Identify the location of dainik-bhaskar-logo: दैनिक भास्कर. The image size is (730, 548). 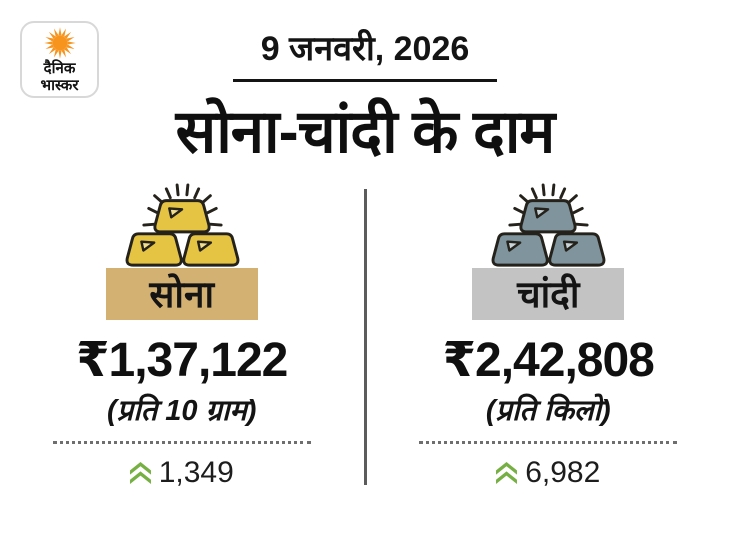
(59, 59).